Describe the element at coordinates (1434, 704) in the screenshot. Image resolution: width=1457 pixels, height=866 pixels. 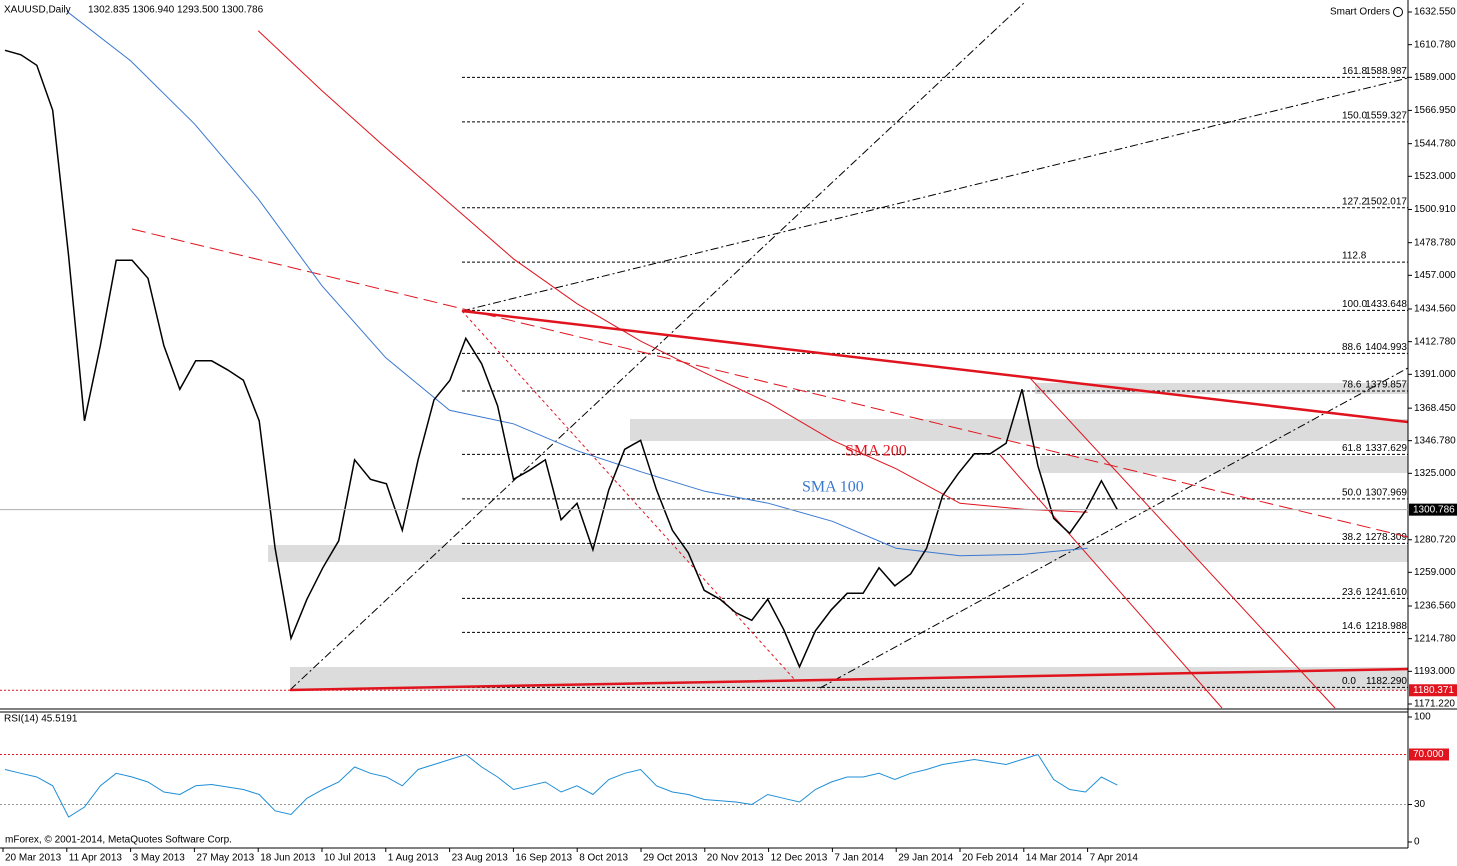
I see `y-tick-label: 1171.220` at that location.